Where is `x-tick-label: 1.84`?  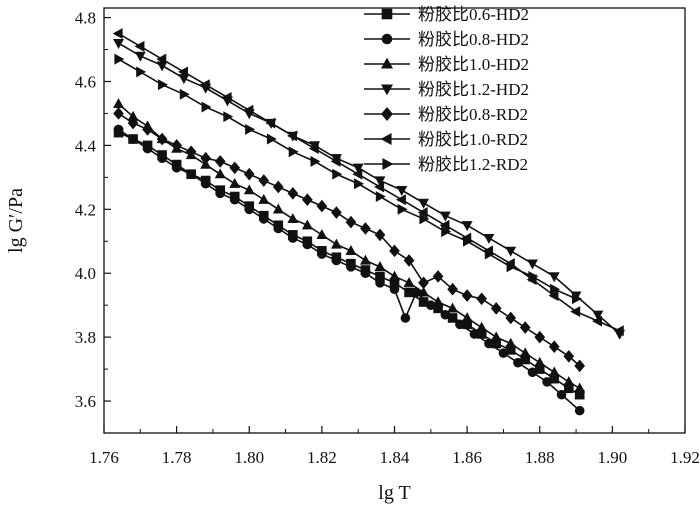
x-tick-label: 1.84 is located at coordinates (395, 457).